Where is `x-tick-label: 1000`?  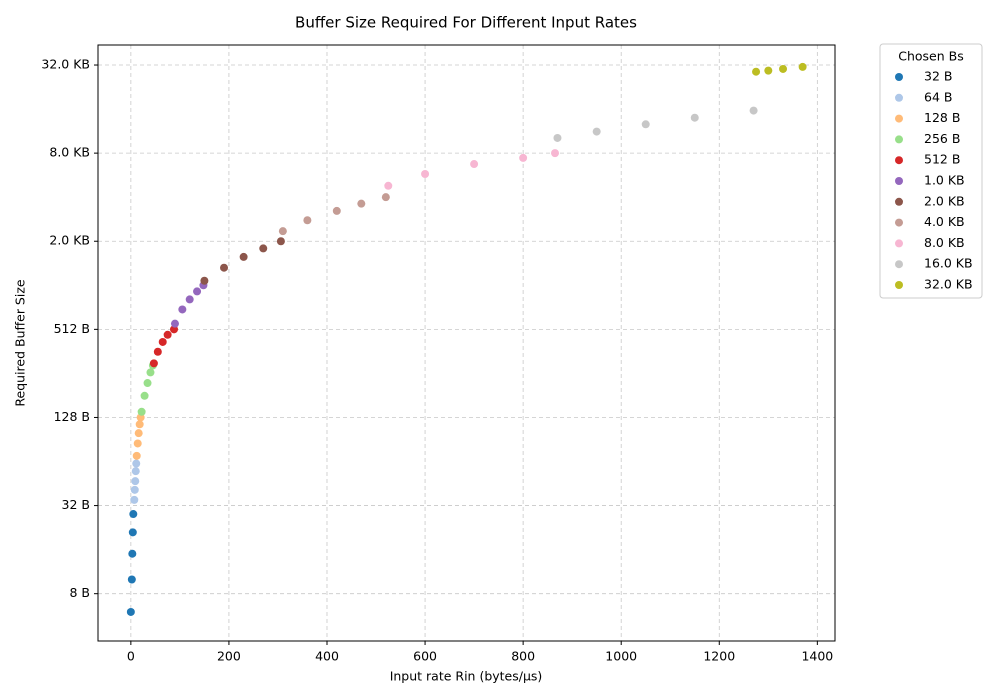 x-tick-label: 1000 is located at coordinates (621, 656).